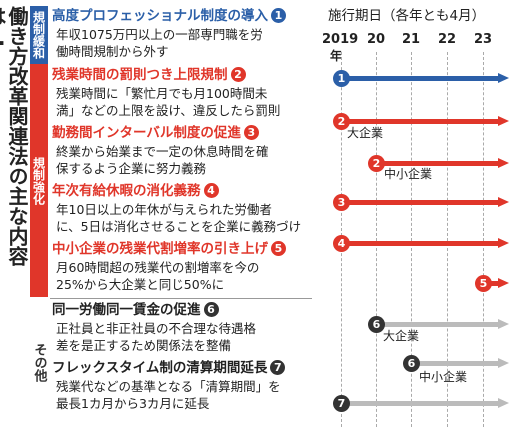 The width and height of the screenshot is (512, 433). I want to click on item-5-text: 月60時間超の残業代の割増率を今の 25%から大企業と同じ50%に, so click(158, 276).